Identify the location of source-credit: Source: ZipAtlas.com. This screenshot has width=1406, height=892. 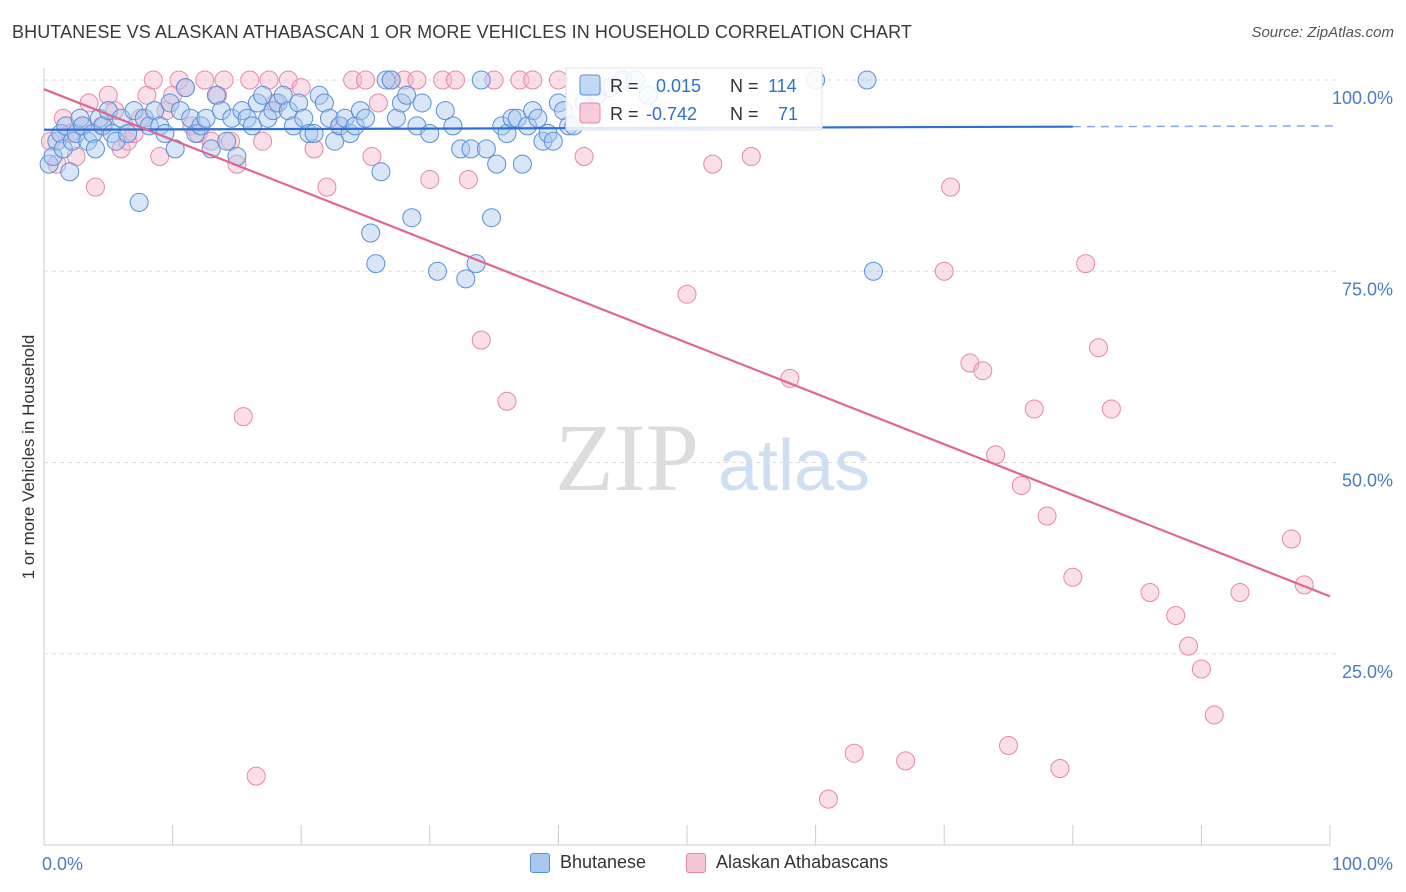
(1322, 32).